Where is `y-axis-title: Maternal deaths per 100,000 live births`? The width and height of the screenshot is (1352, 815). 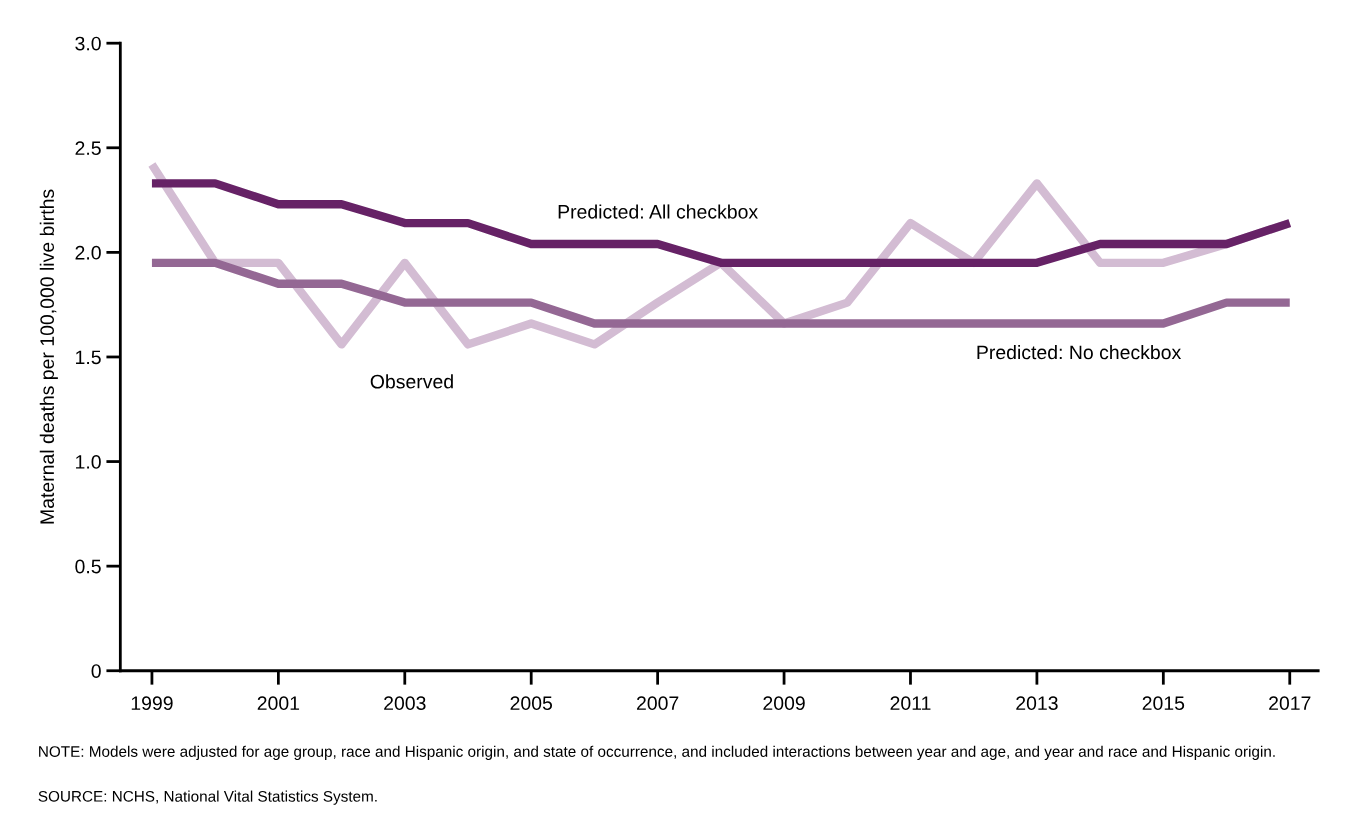
y-axis-title: Maternal deaths per 100,000 live births is located at coordinates (48, 356).